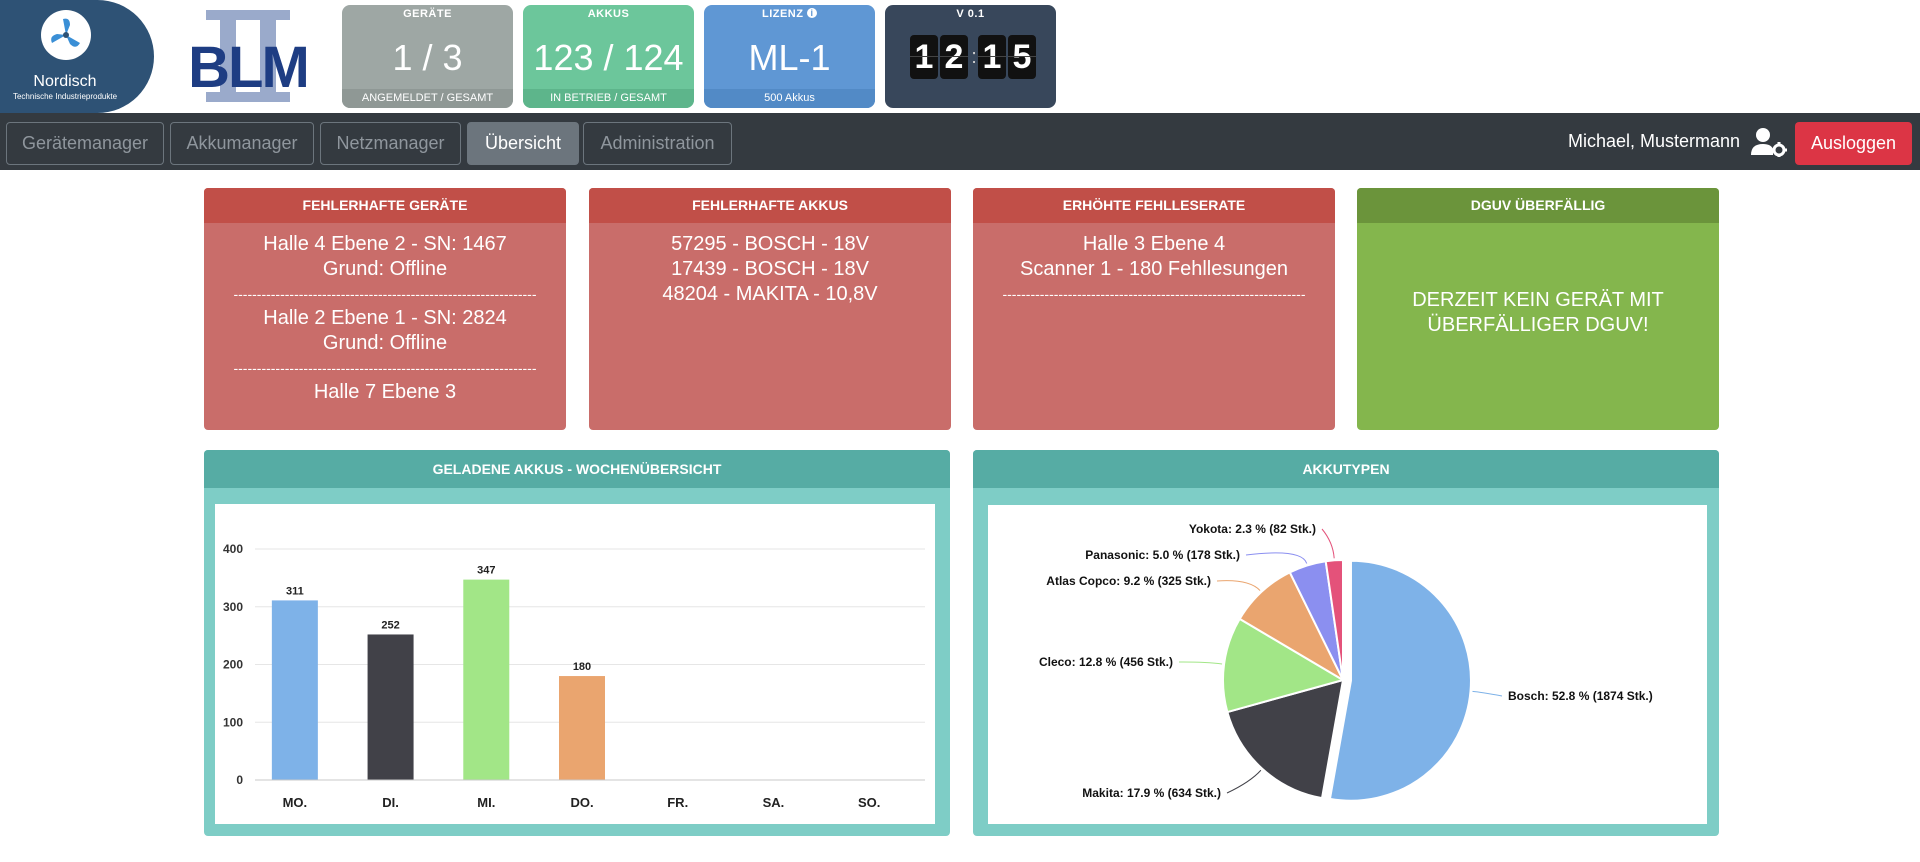 This screenshot has height=862, width=1920. Describe the element at coordinates (1538, 300) in the screenshot. I see `card-line: DERZEIT KEIN GERÄT MIT` at that location.